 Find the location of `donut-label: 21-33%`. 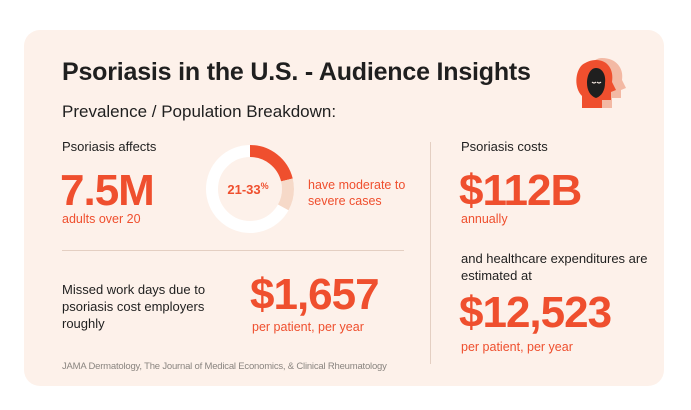

donut-label: 21-33% is located at coordinates (247, 189).